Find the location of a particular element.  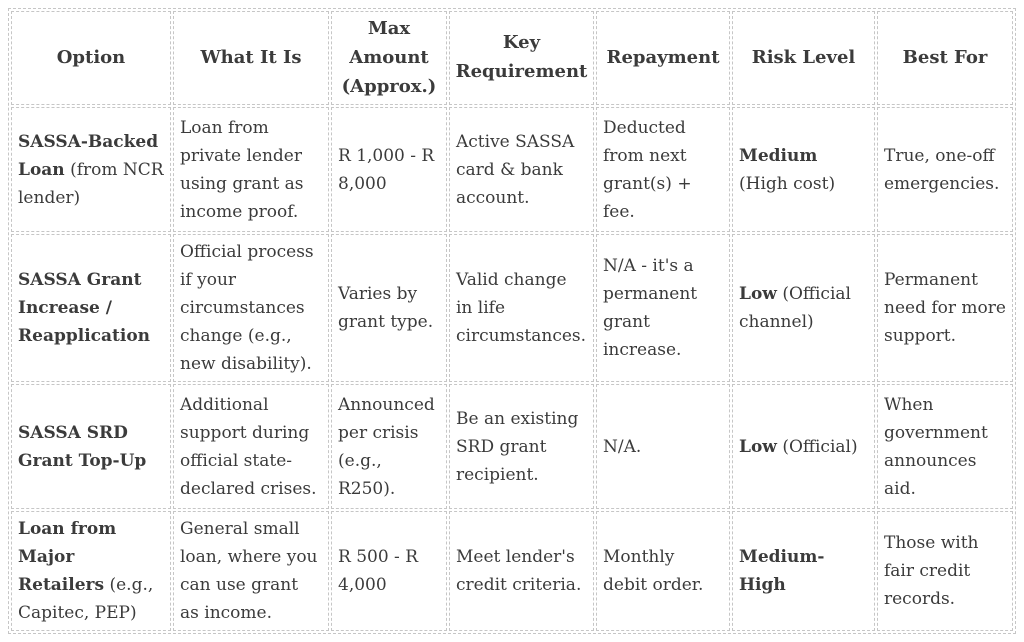

option-name: Loan from Major Retailers is located at coordinates (67, 557).